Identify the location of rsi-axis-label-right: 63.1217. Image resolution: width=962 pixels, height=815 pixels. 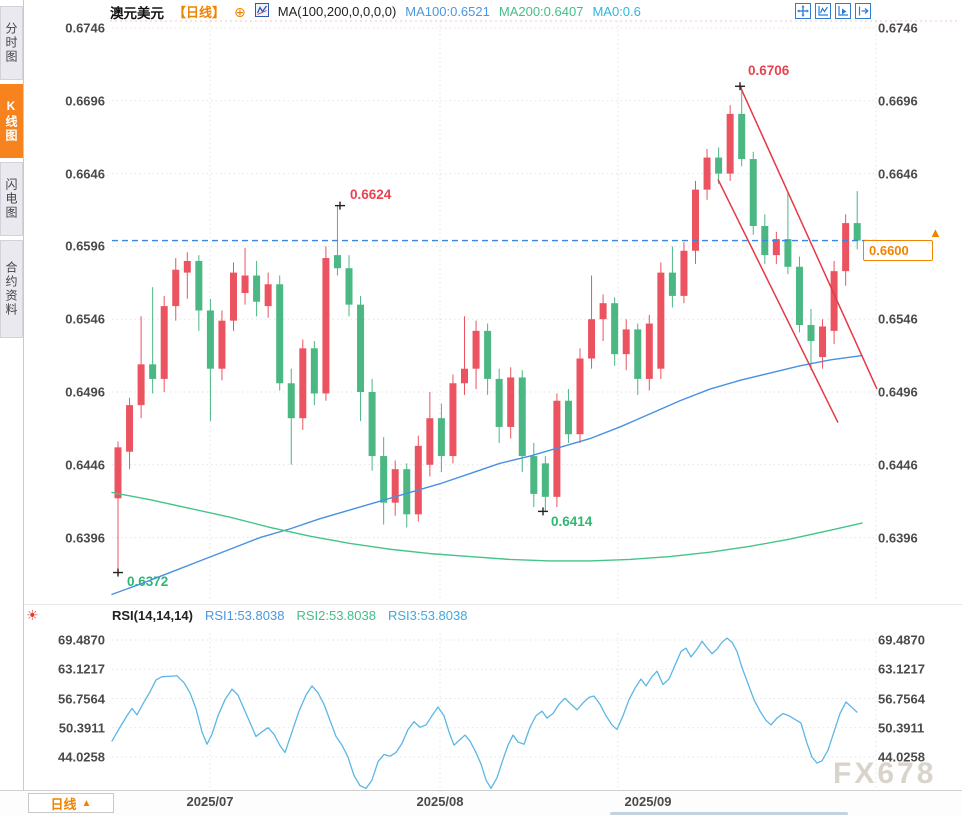
(901, 669).